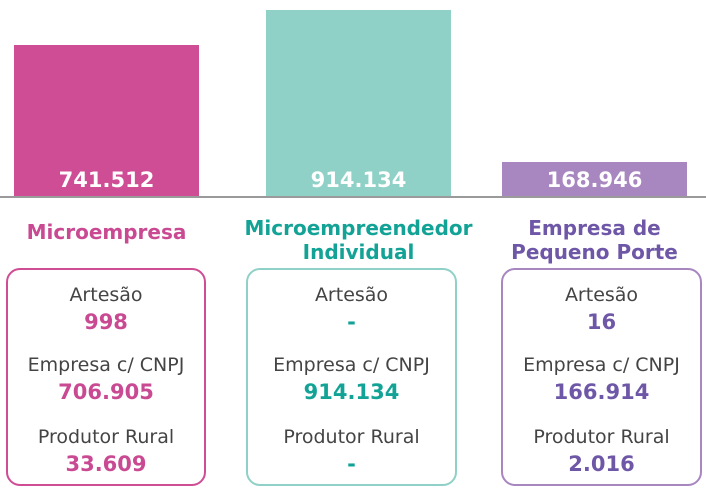 This screenshot has height=491, width=706. What do you see at coordinates (106, 392) in the screenshot?
I see `detail-value: 706.905` at bounding box center [106, 392].